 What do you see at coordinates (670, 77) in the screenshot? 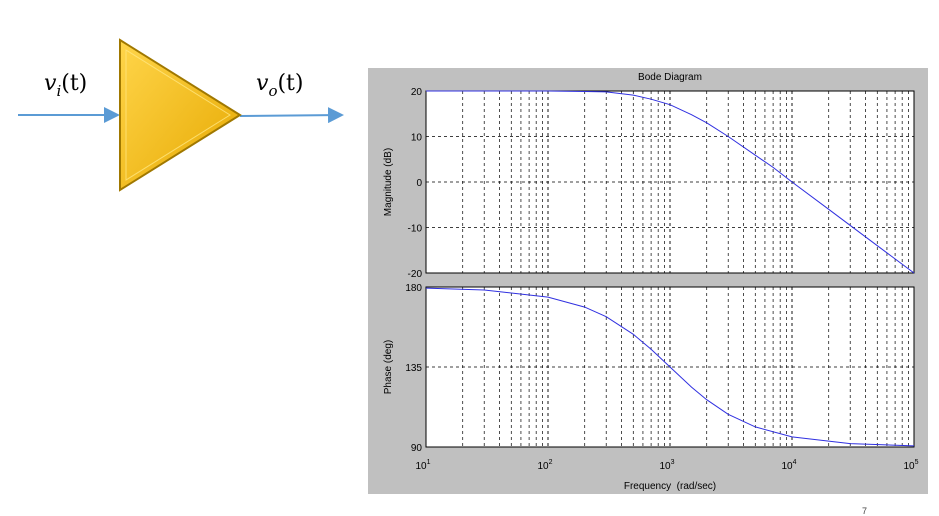
I see `chart-title: Bode Diagram` at bounding box center [670, 77].